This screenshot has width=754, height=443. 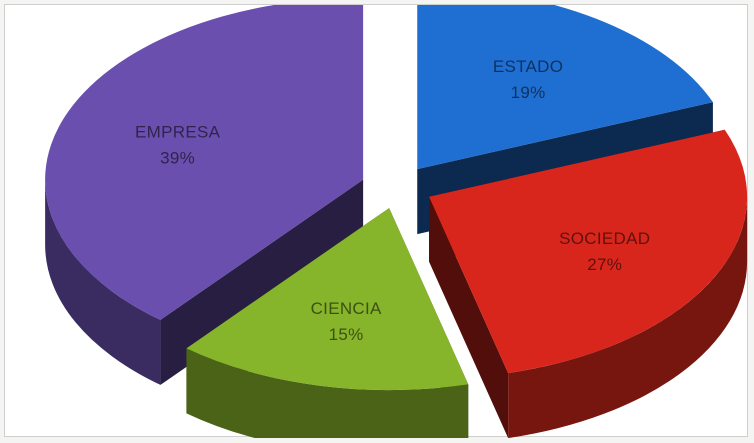 I want to click on slice-label-ciencia: CIENCIA, so click(x=346, y=308).